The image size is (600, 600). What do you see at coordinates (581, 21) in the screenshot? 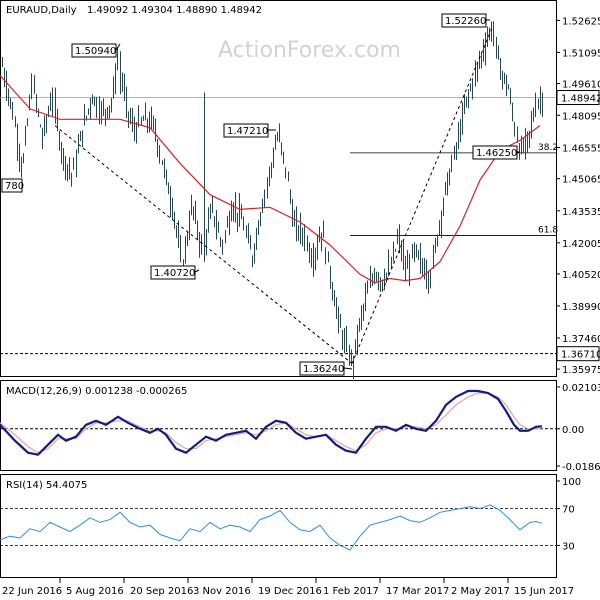
I see `price-y-tick-label: 1.52625` at bounding box center [581, 21].